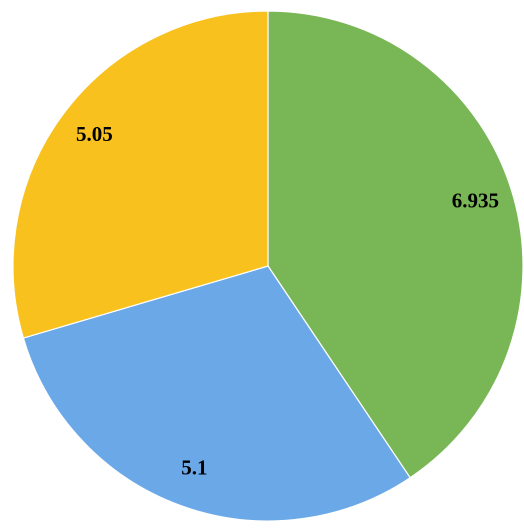  Describe the element at coordinates (194, 468) in the screenshot. I see `data-label: 5.1` at that location.